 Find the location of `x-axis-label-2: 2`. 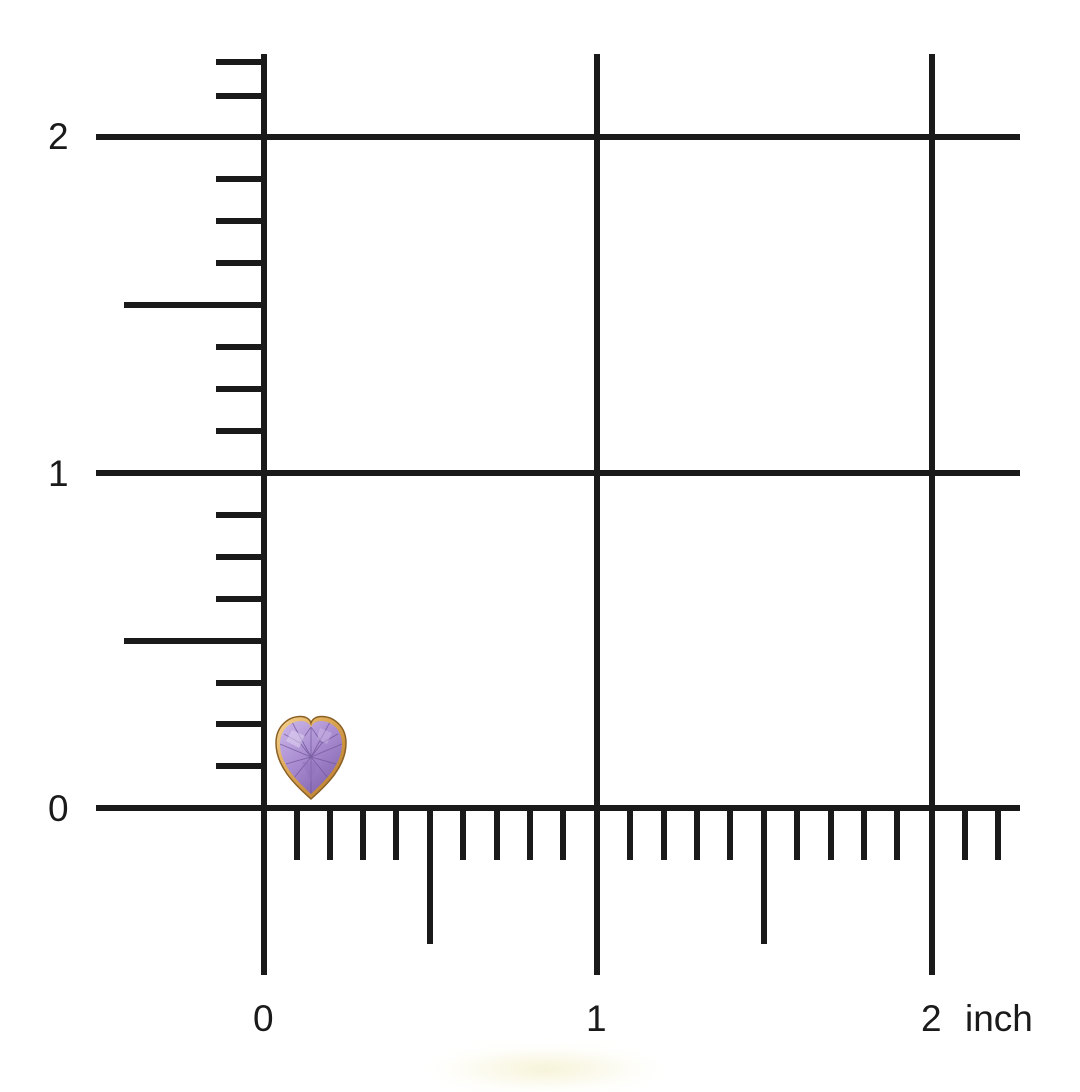

x-axis-label-2: 2 is located at coordinates (931, 1018).